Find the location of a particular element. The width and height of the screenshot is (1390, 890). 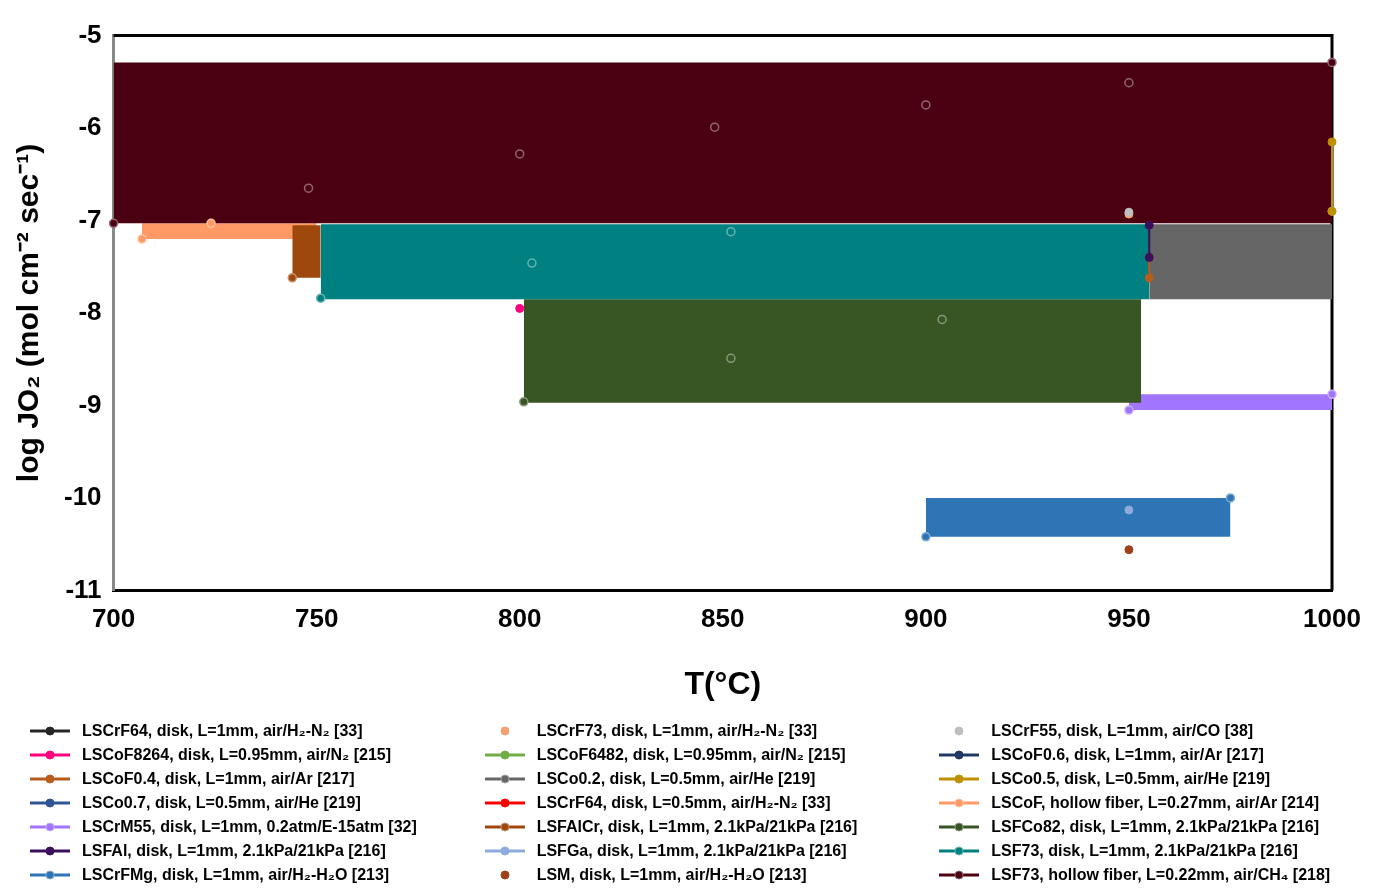

legend-label: LSF73, hollow fiber, L=0.22mm, air/CH₄ [218] is located at coordinates (1161, 875).